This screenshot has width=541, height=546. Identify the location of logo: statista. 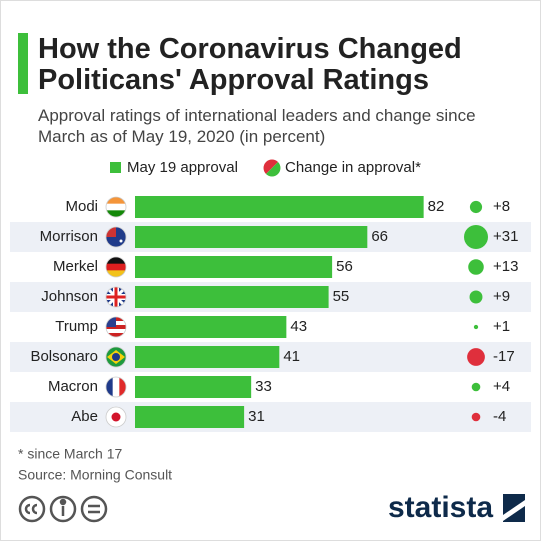
(440, 507).